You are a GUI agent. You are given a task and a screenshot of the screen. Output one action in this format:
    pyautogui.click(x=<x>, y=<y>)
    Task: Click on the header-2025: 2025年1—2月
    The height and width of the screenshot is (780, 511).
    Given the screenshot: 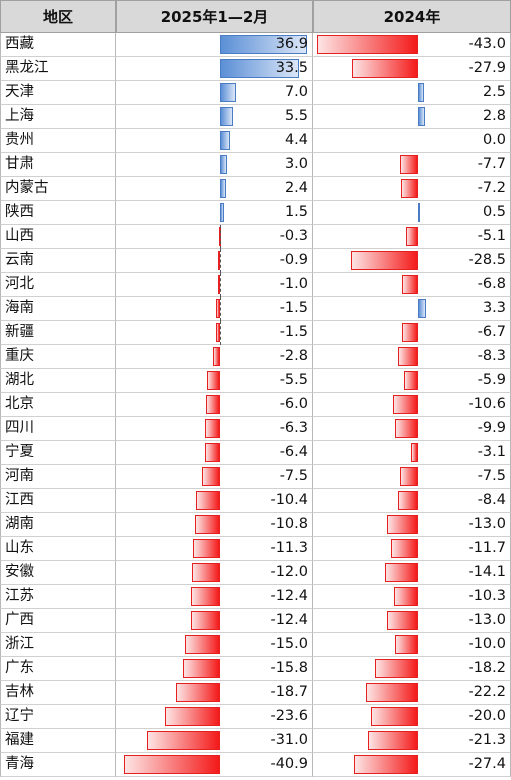 What is the action you would take?
    pyautogui.click(x=214, y=16)
    